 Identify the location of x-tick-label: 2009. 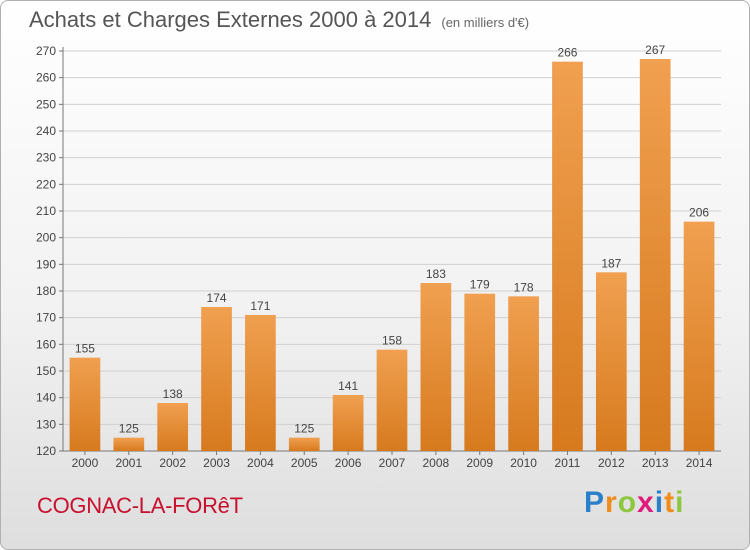
(479, 463).